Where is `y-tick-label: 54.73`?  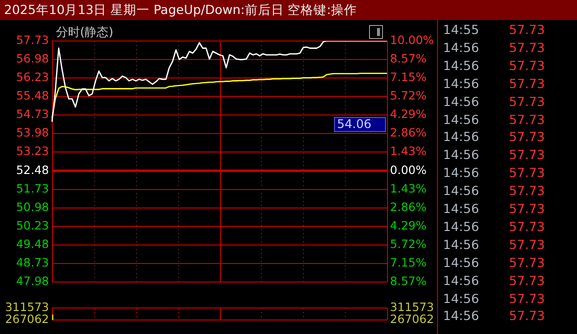 y-tick-label: 54.73 is located at coordinates (32, 114).